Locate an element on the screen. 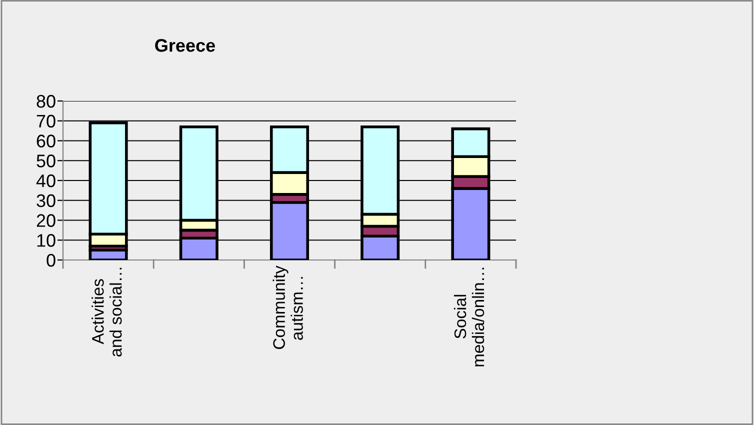 This screenshot has width=754, height=425. y-tick-label: 30 is located at coordinates (46, 201).